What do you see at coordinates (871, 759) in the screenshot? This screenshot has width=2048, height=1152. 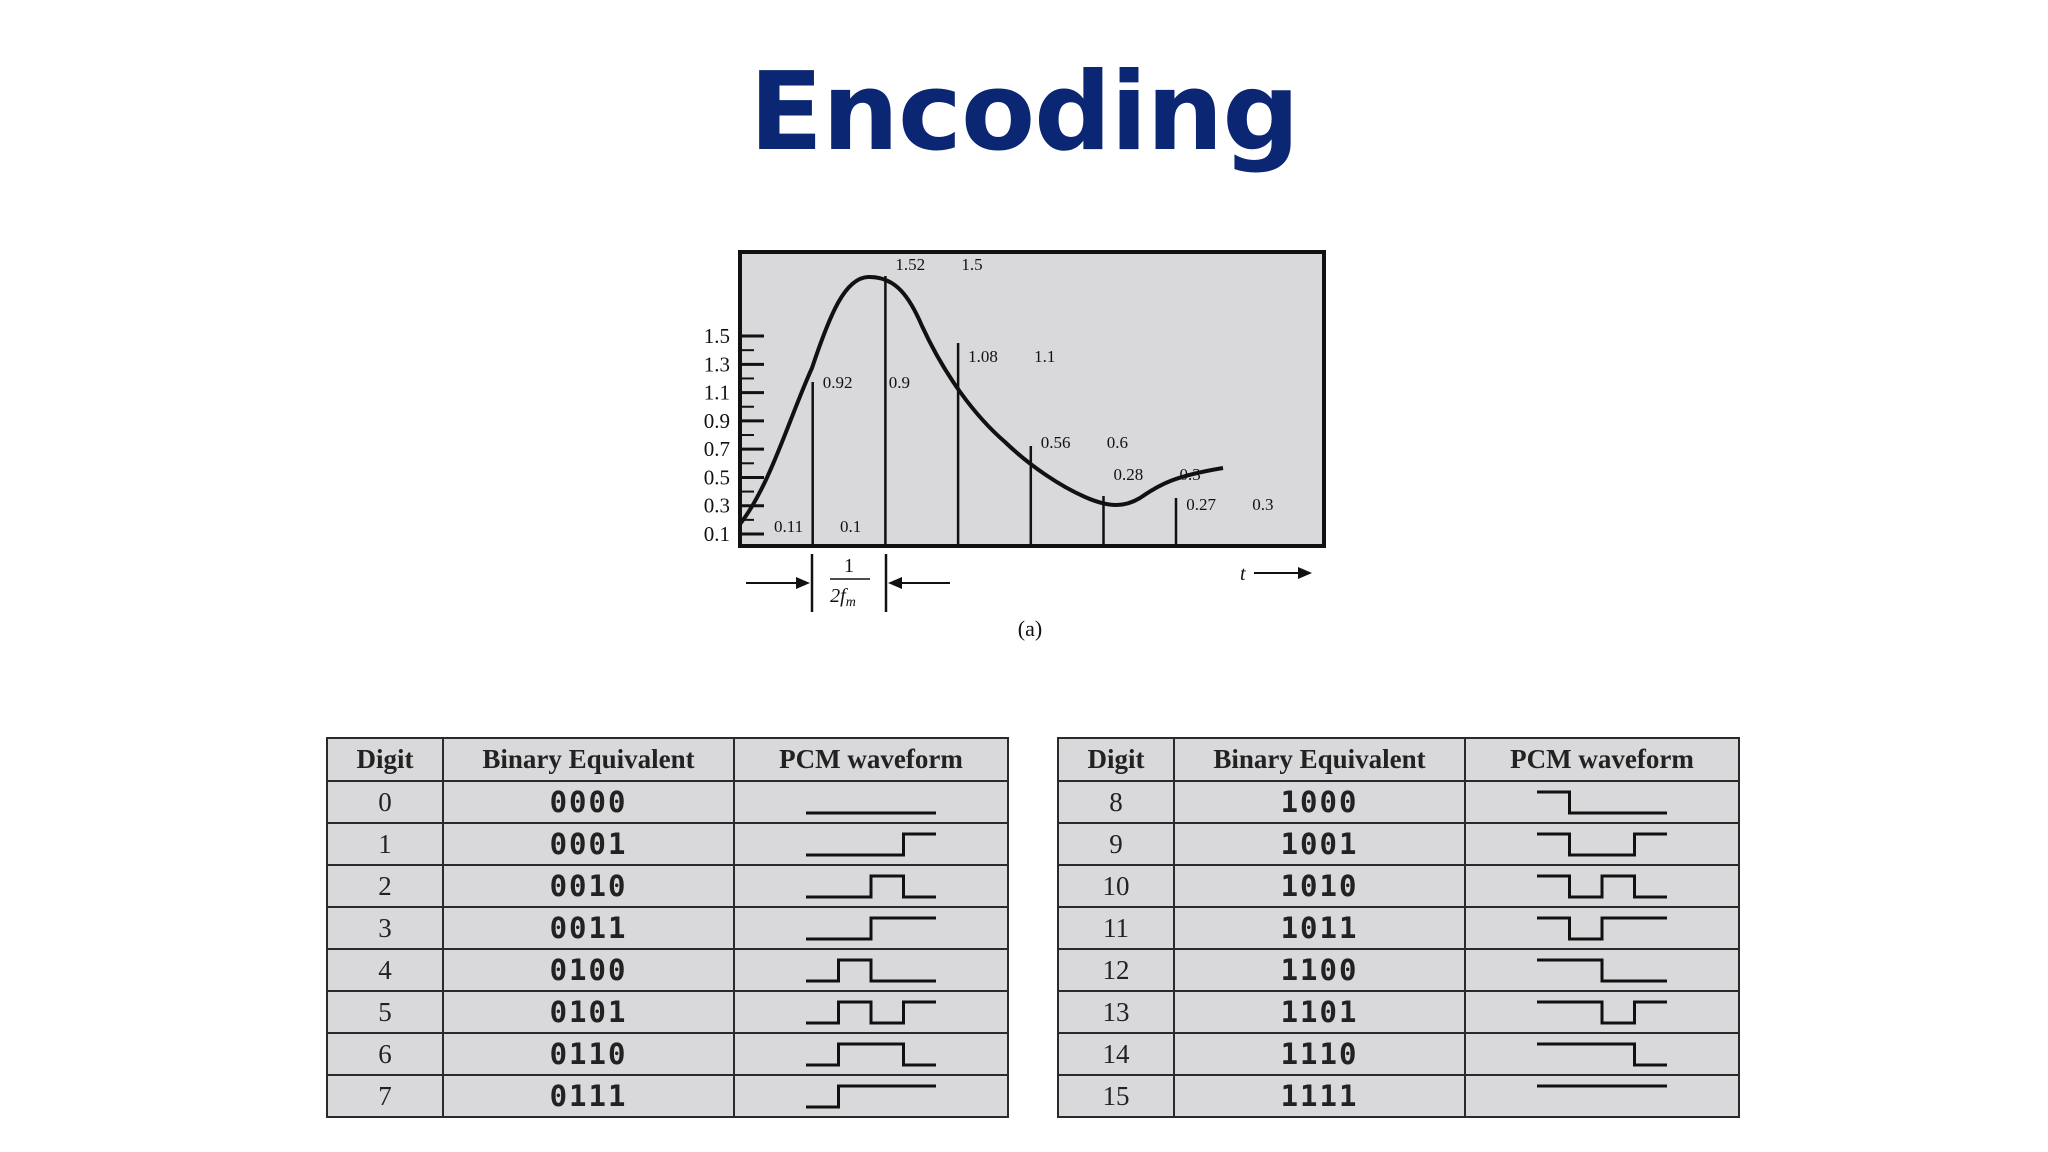 I see `header-waveform: PCM waveform` at bounding box center [871, 759].